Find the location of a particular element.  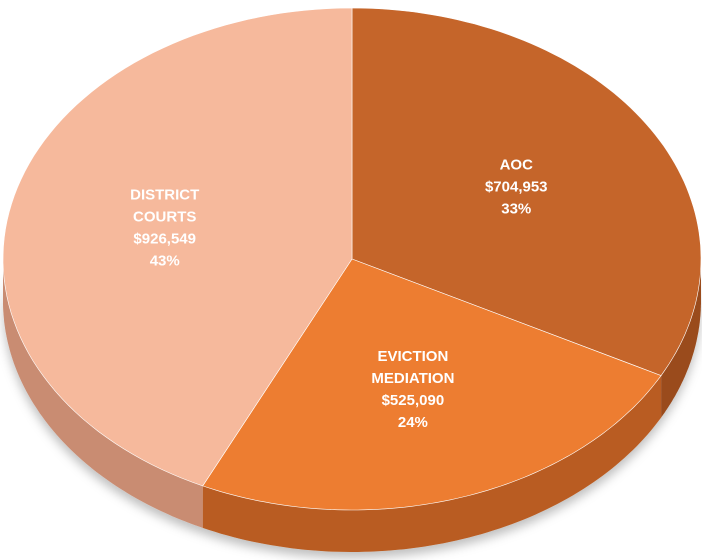

percent-label: 24% is located at coordinates (413, 422).